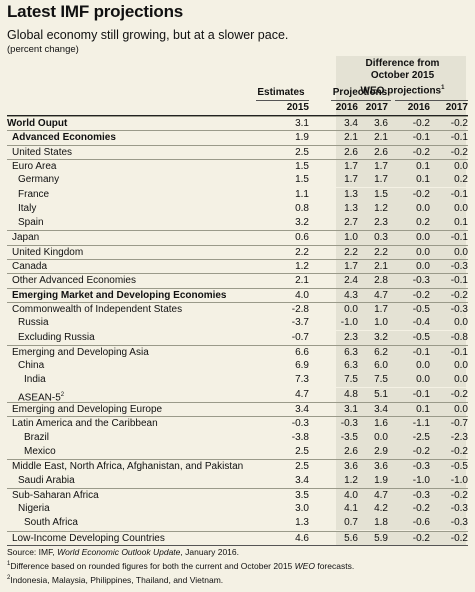 The height and width of the screenshot is (592, 475). What do you see at coordinates (381, 451) in the screenshot?
I see `projection-2017-cell: 2.9` at bounding box center [381, 451].